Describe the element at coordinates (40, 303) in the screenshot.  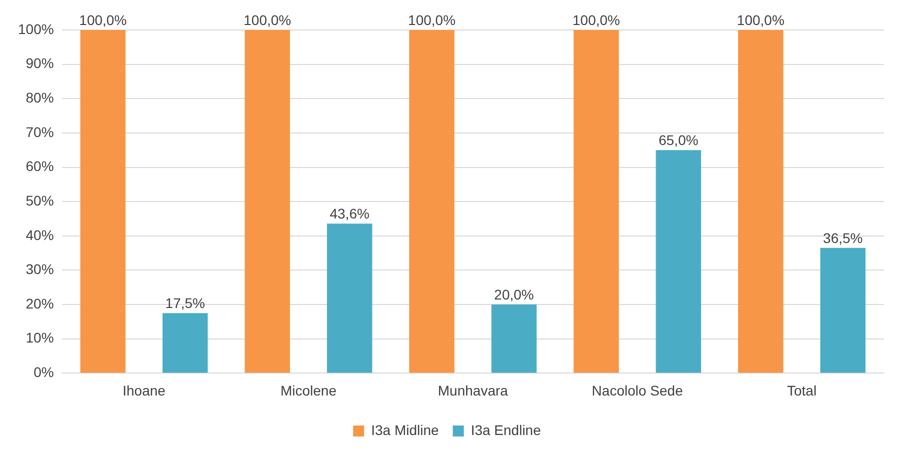
I see `y-tick-label: 20%` at that location.